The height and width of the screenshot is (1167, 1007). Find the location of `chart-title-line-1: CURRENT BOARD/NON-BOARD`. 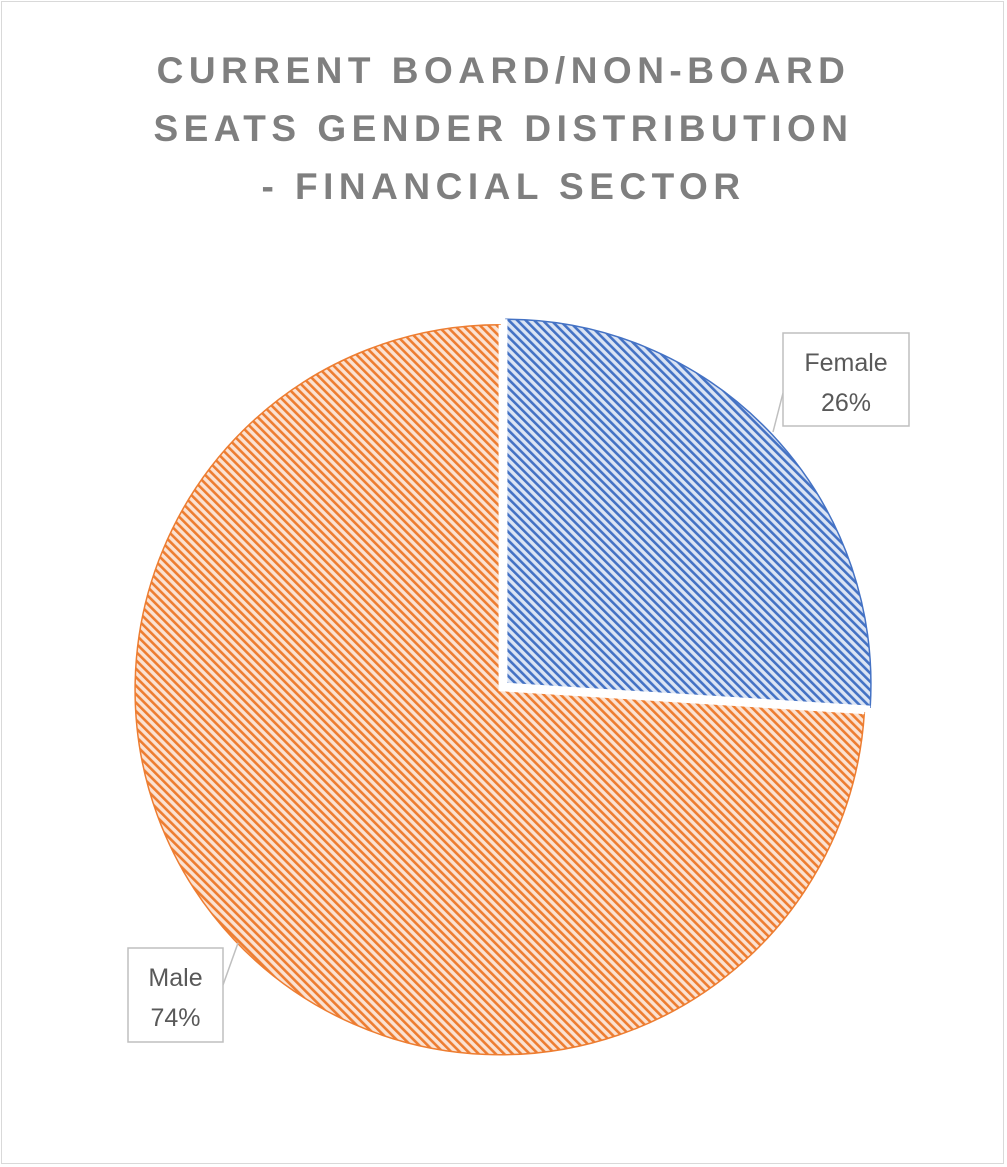

chart-title-line-1: CURRENT BOARD/NON-BOARD is located at coordinates (503, 70).